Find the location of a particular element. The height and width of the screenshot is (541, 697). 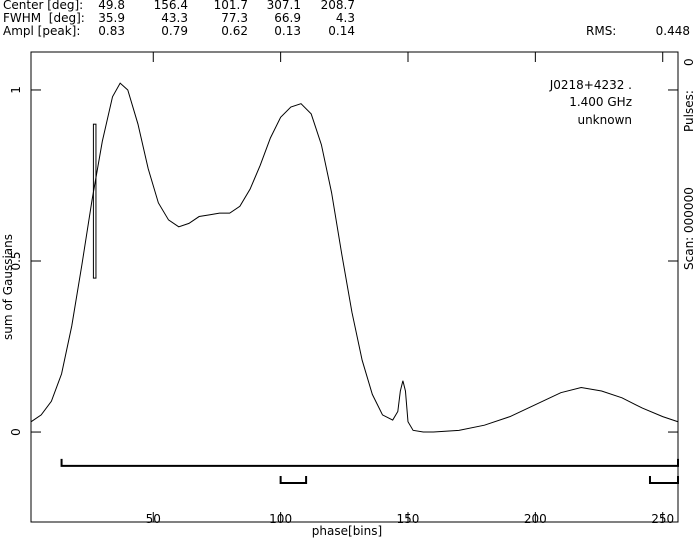

pulses-value: 0 is located at coordinates (689, 62).